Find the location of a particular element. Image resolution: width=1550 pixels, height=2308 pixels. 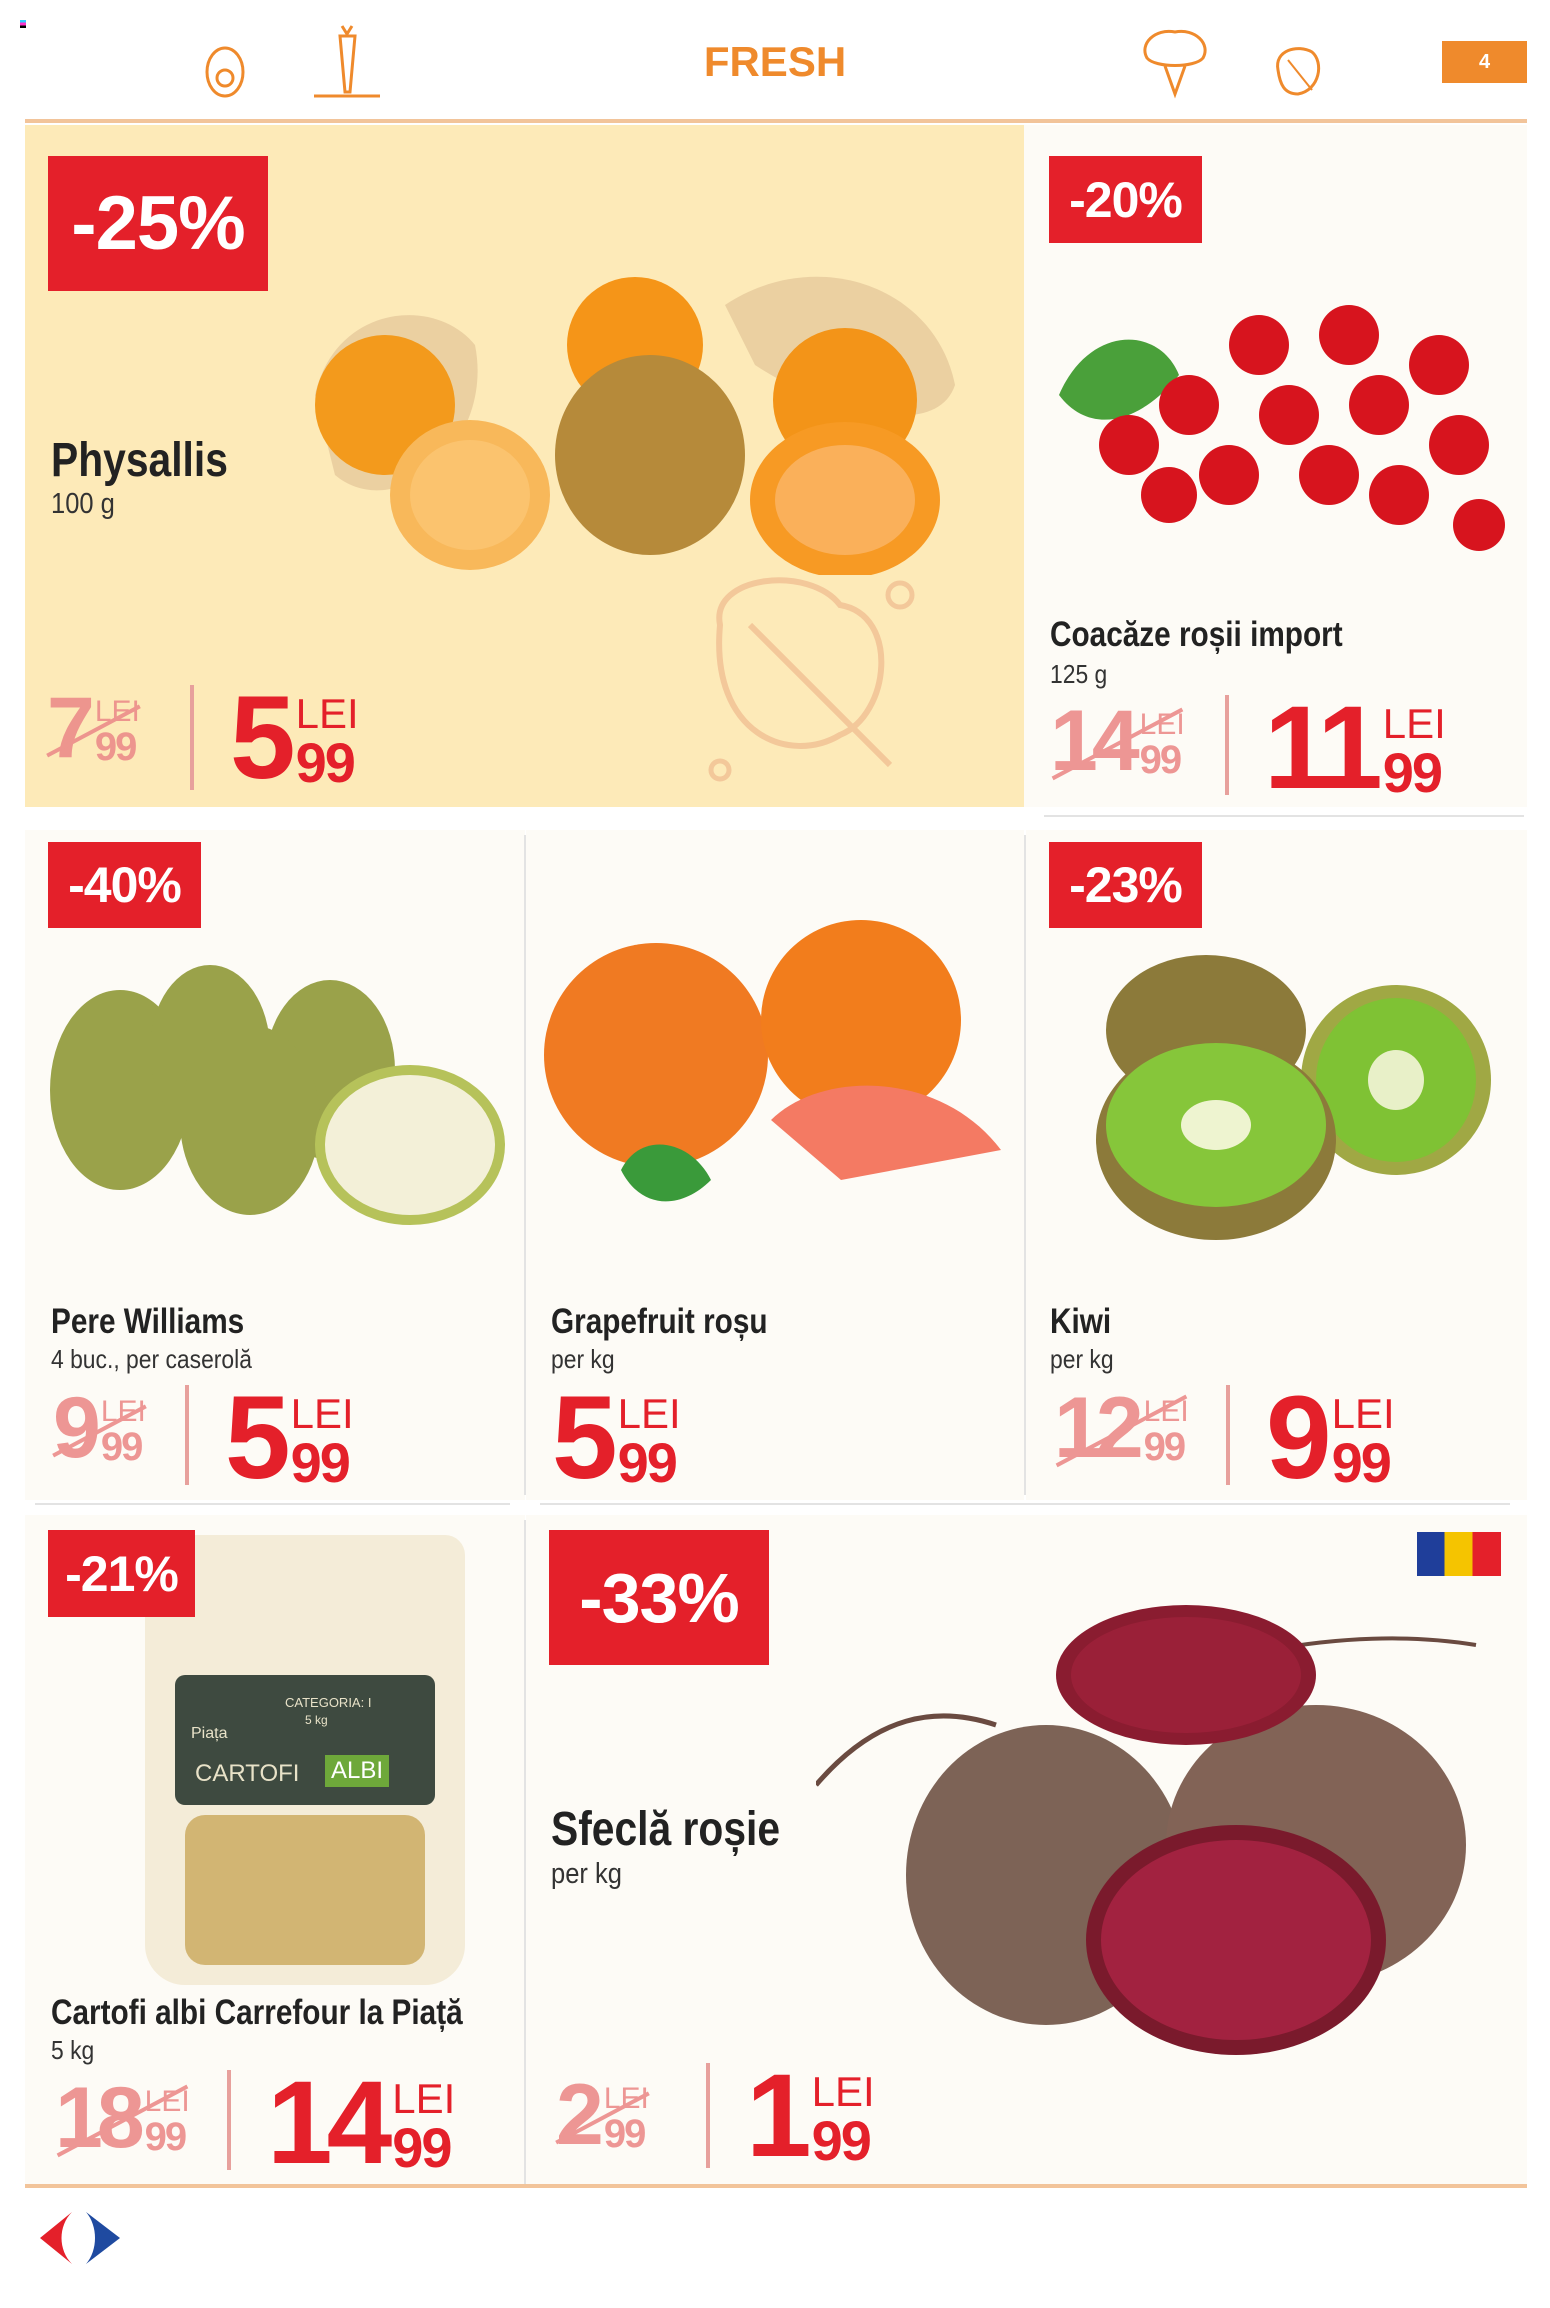

package-product: CARTOFI is located at coordinates (247, 1773).